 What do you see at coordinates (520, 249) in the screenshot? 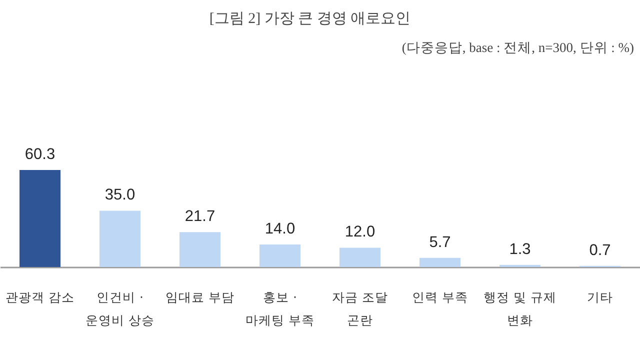
I see `data-label: 1.3` at bounding box center [520, 249].